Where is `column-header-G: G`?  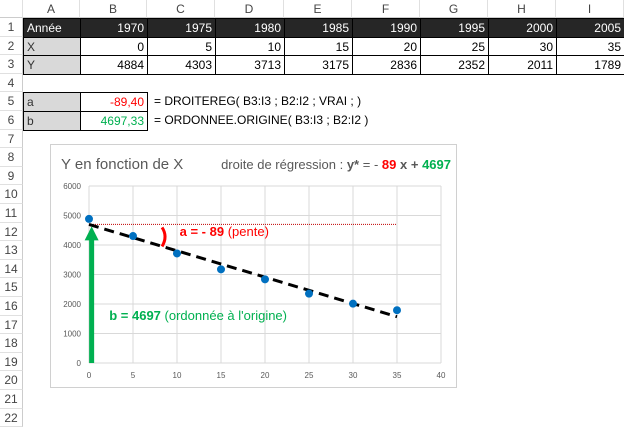
column-header-G: G is located at coordinates (454, 9).